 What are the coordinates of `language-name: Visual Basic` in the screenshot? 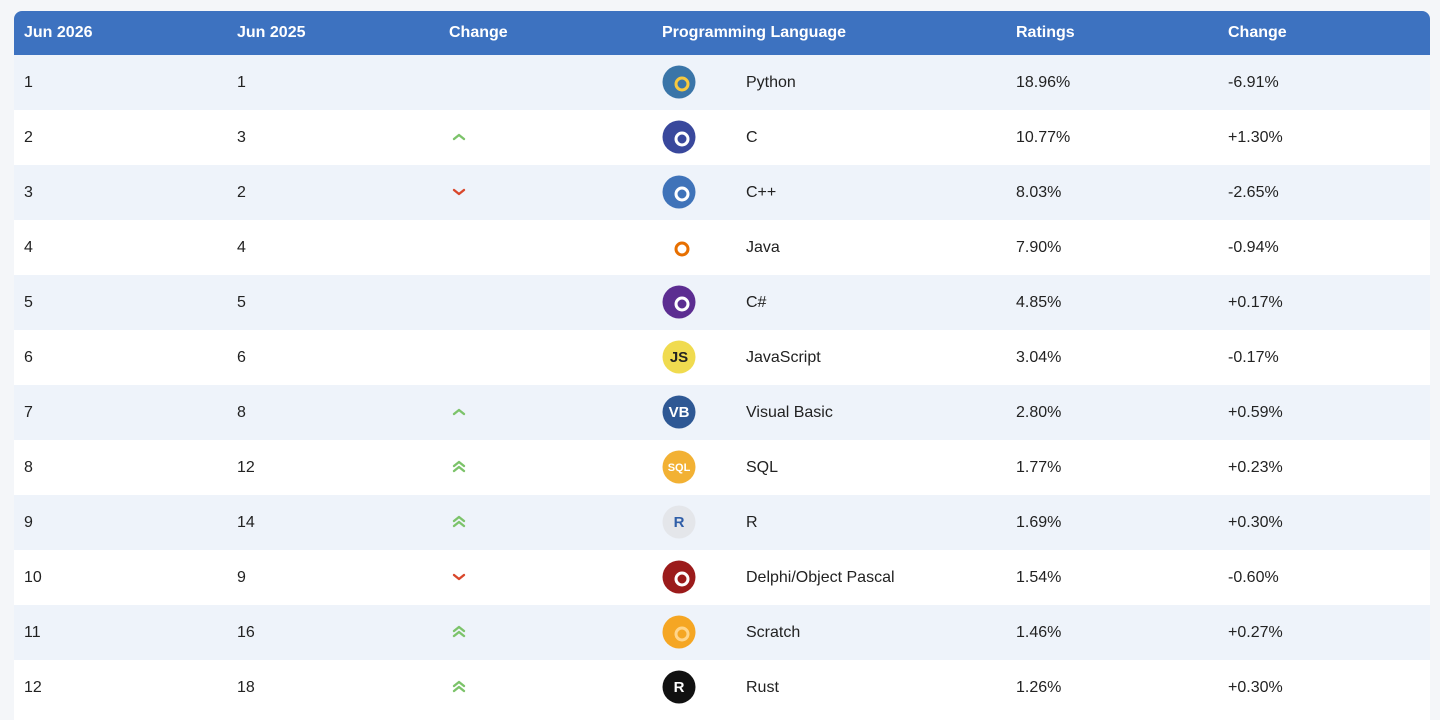 It's located at (789, 412).